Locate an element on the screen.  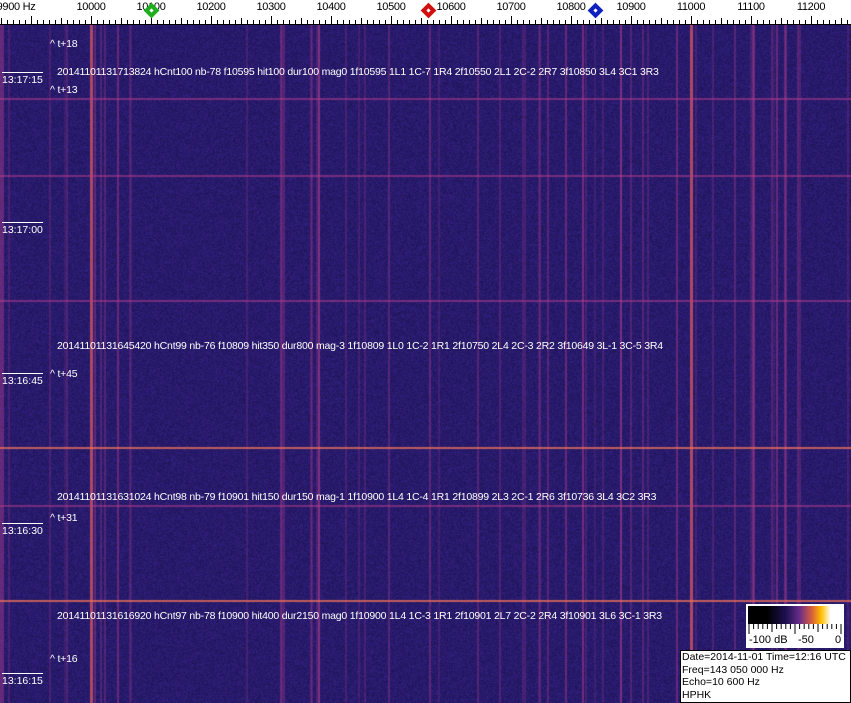
info-freq: Freq=143 050 000 Hz is located at coordinates (733, 669).